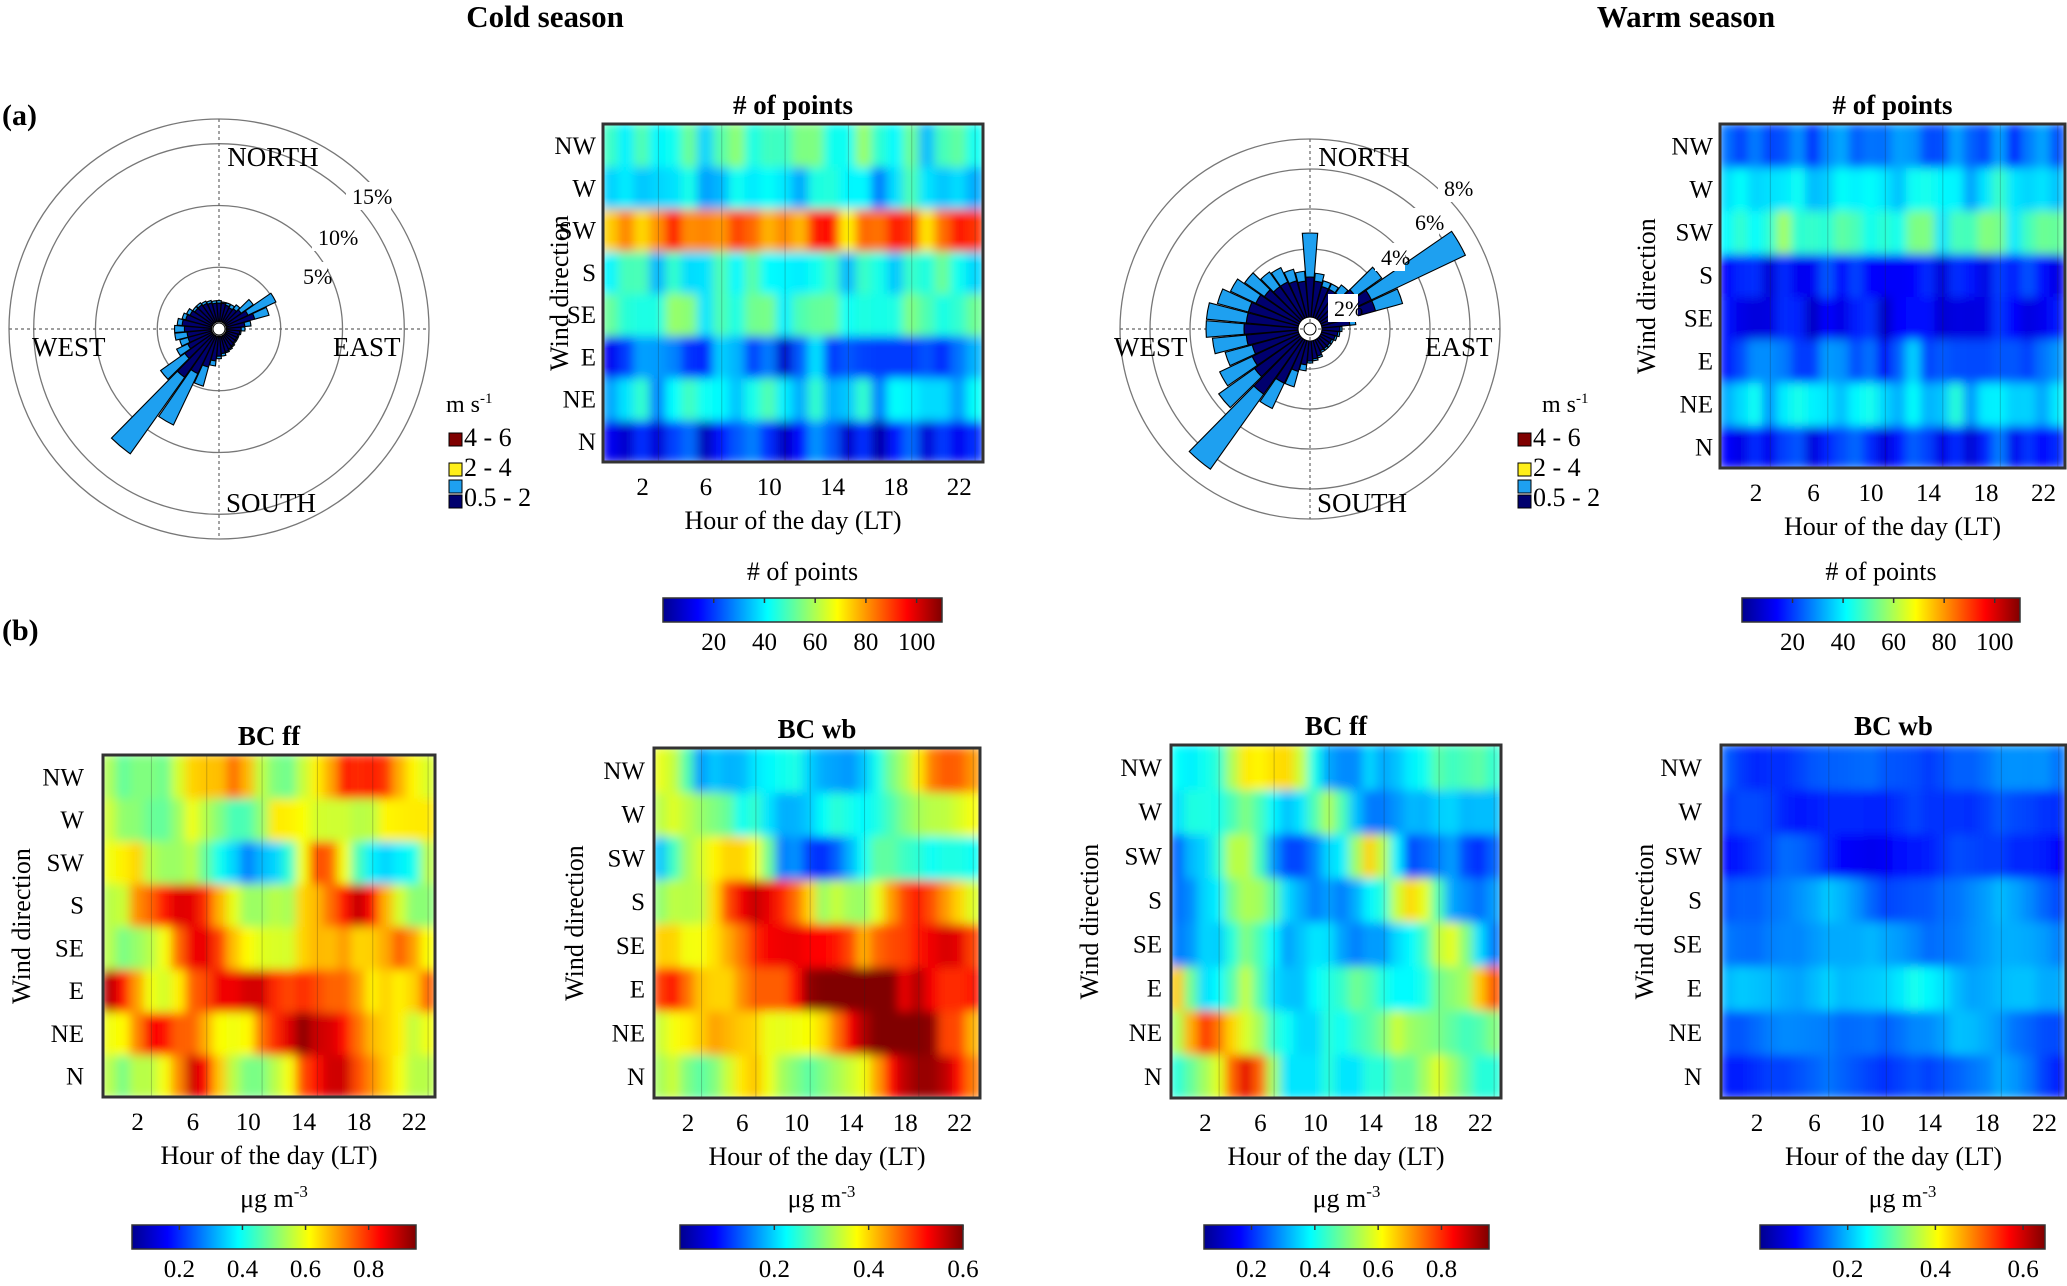 Image resolution: width=2067 pixels, height=1286 pixels. What do you see at coordinates (1310, 329) in the screenshot?
I see `rose-ring` at bounding box center [1310, 329].